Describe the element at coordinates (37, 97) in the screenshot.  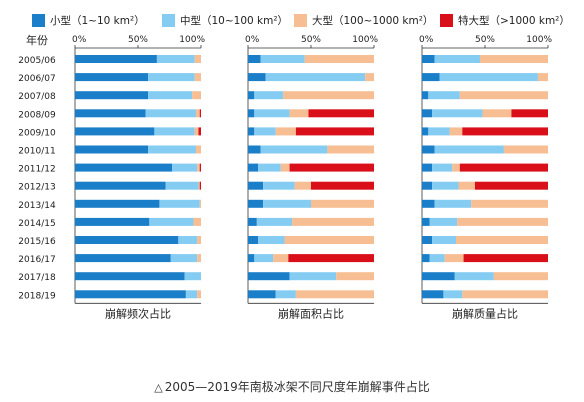
I see `year-label: 2007/08` at that location.